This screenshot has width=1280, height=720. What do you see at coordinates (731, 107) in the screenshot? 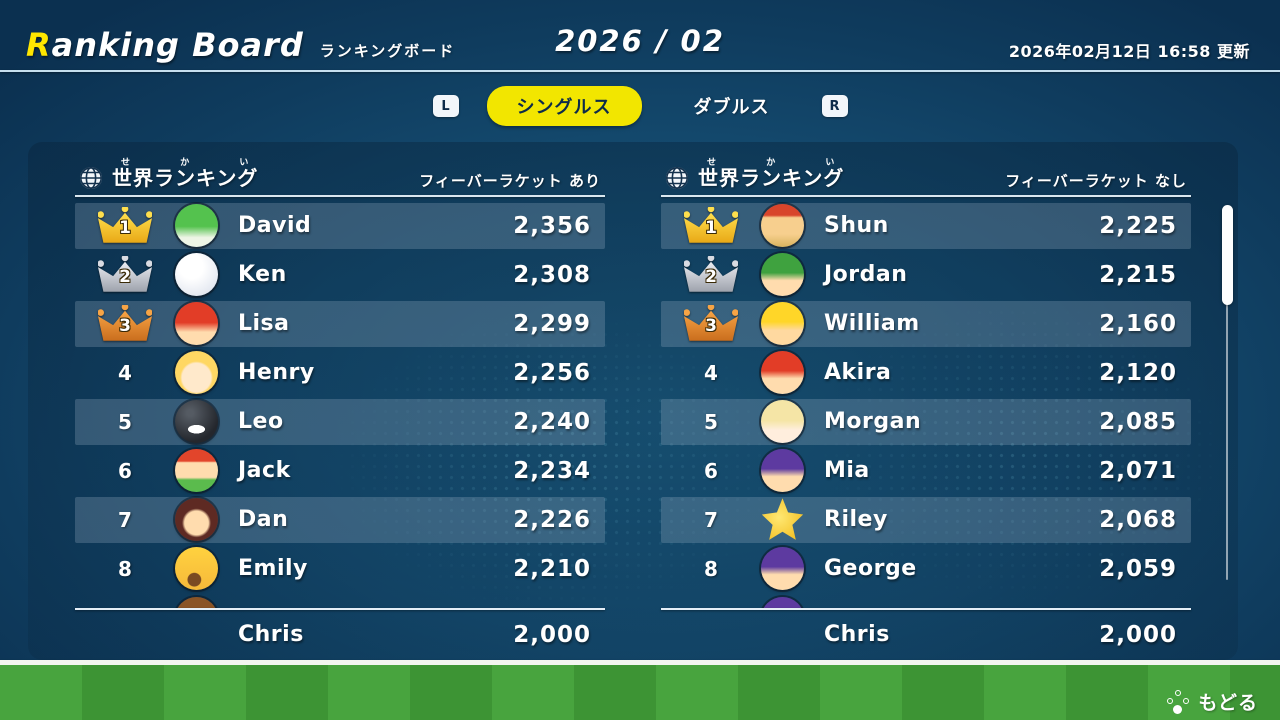
I see `tab-doubles: ダブルス` at bounding box center [731, 107].